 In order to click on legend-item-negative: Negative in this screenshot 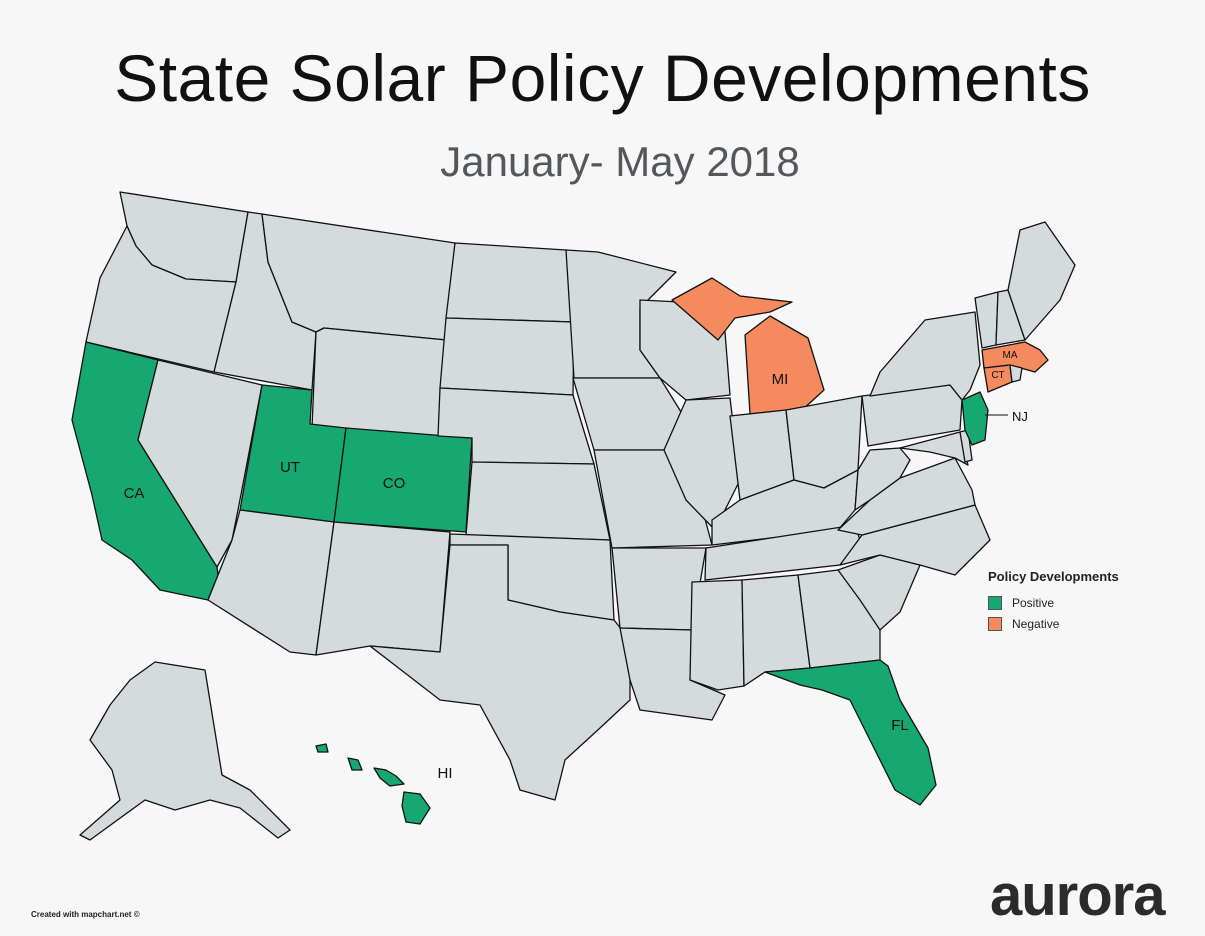, I will do `click(1053, 623)`.